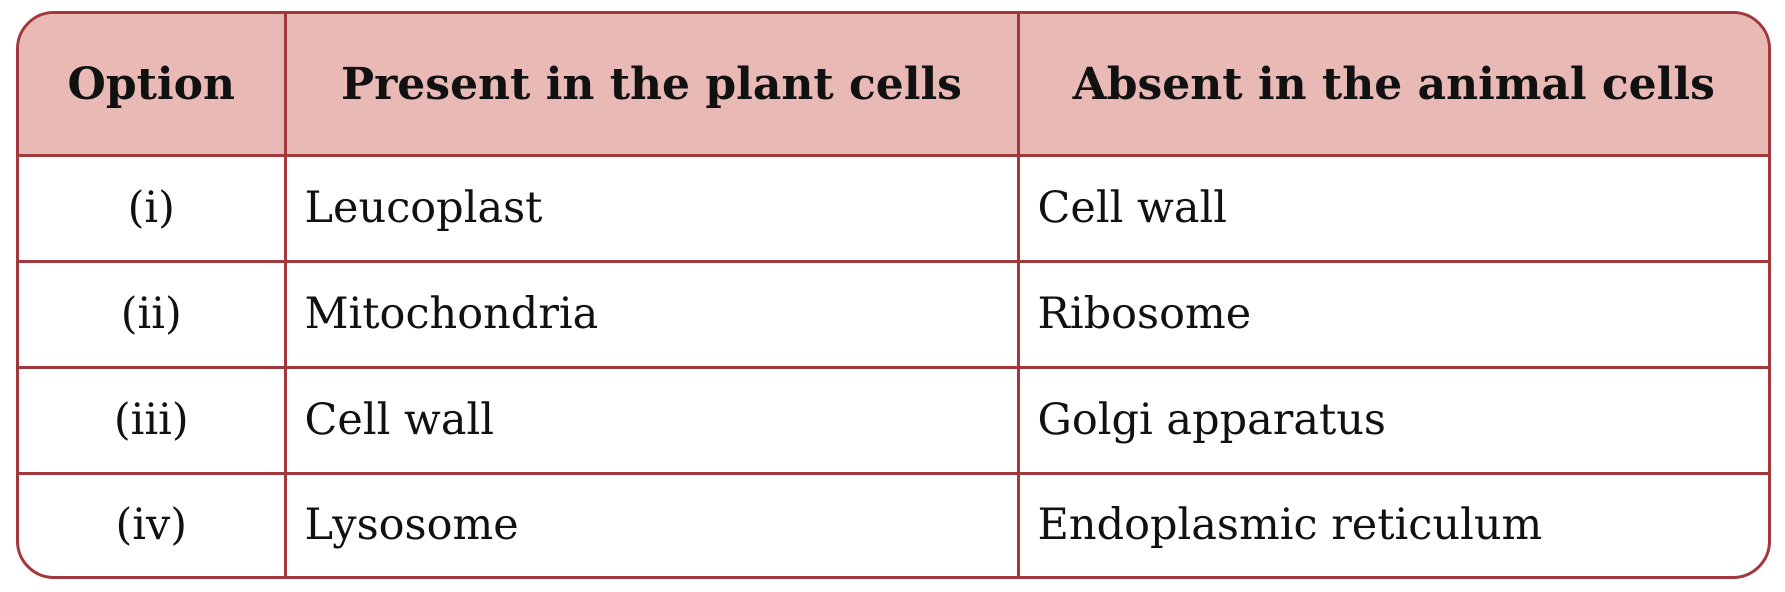 This screenshot has width=1785, height=592. I want to click on table-cell: Endoplasmic reticulum, so click(1392, 523).